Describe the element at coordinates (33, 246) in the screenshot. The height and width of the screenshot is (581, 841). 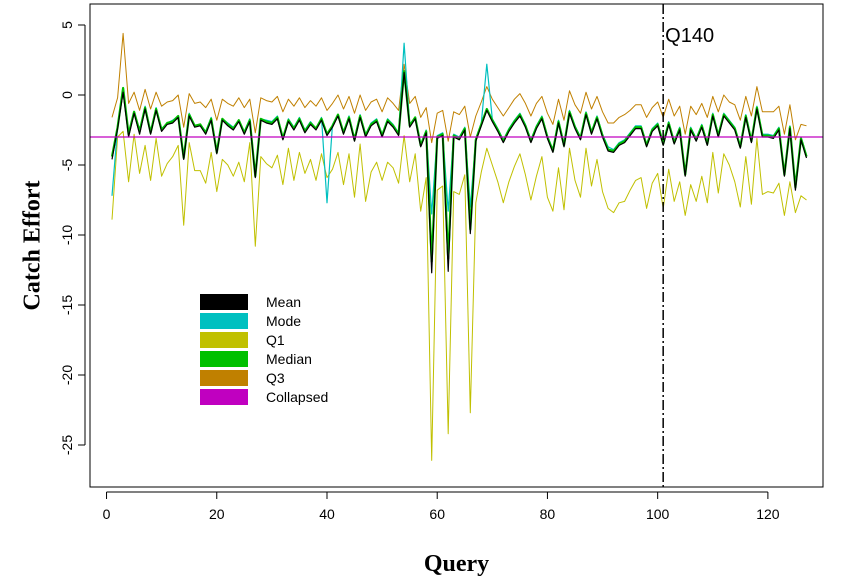
I see `y-axis-title: Catch Effort` at that location.